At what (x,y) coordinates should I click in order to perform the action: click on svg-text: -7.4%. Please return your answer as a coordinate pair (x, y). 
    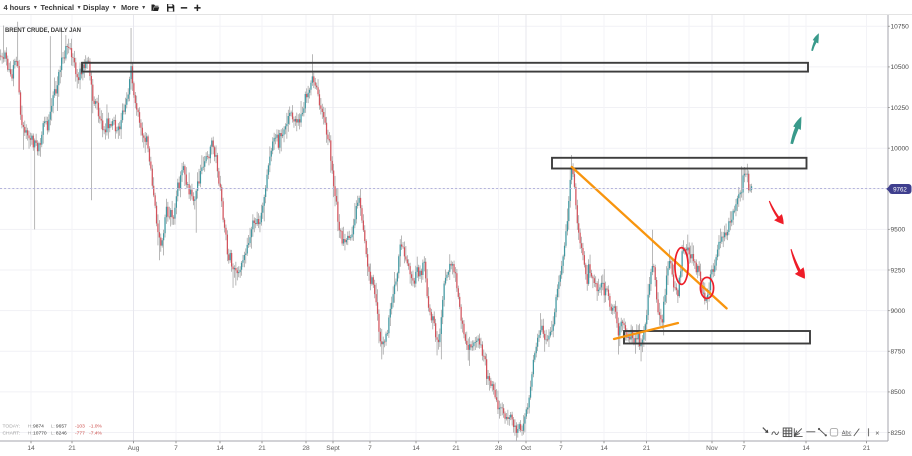
    Looking at the image, I should click on (95, 434).